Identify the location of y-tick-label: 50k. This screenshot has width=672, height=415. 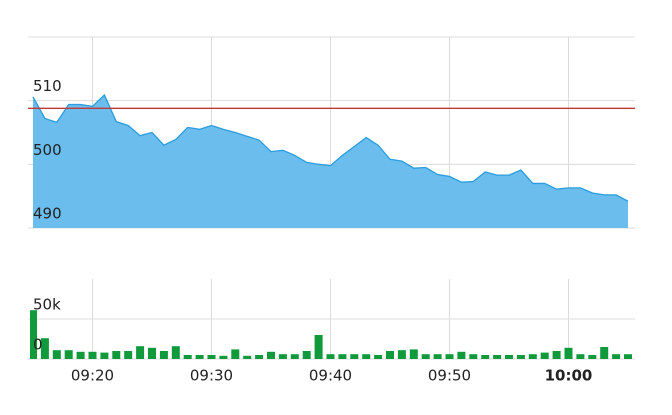
(47, 305).